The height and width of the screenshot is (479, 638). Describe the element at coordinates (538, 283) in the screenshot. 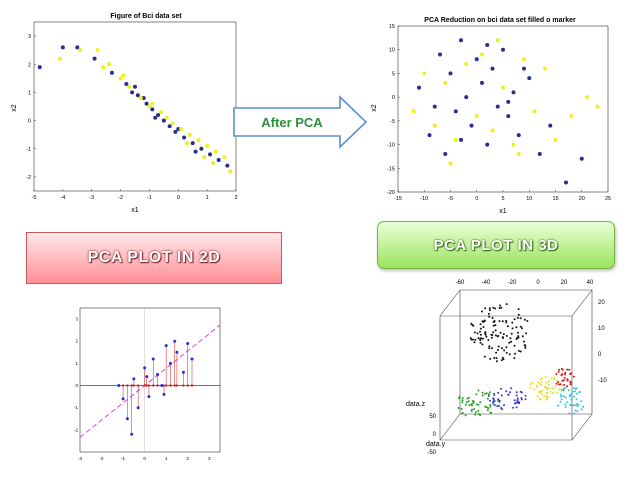

I see `top-tick-label: 0` at that location.